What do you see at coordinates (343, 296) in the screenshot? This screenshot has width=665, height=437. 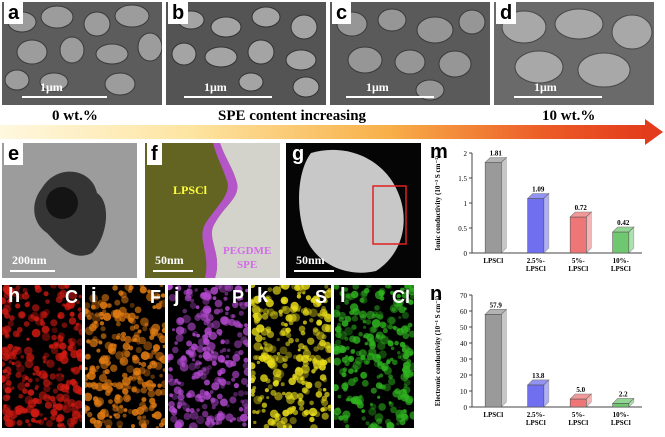 I see `panel-letter-l: l` at bounding box center [343, 296].